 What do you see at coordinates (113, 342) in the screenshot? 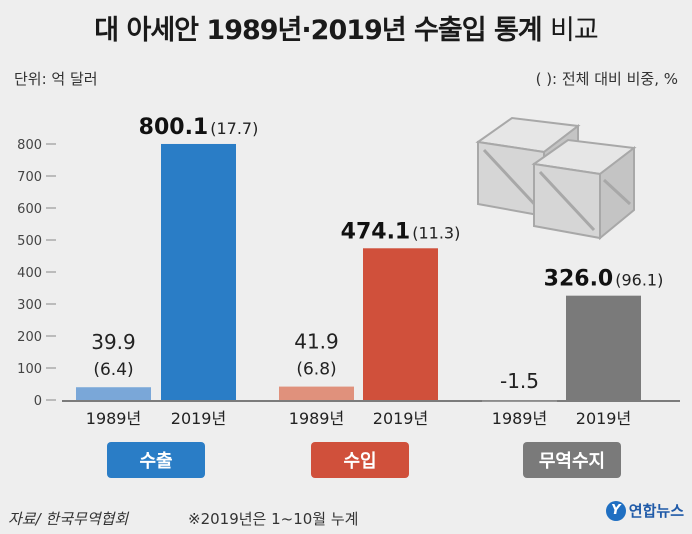
I see `bar-value-label: 39.9` at bounding box center [113, 342].